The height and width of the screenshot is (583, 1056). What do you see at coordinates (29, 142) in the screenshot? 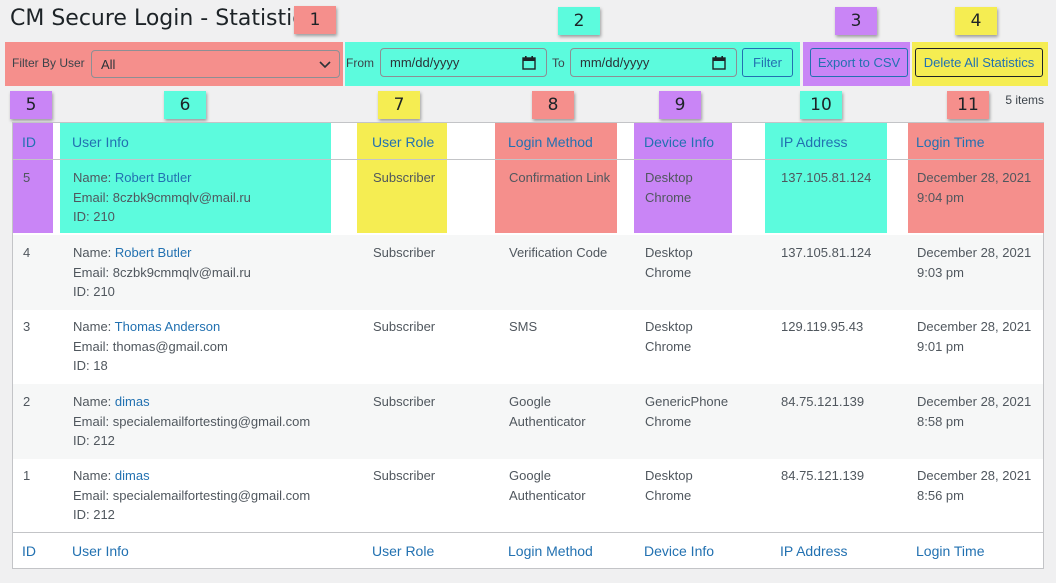
I see `col-header-id: ID` at bounding box center [29, 142].